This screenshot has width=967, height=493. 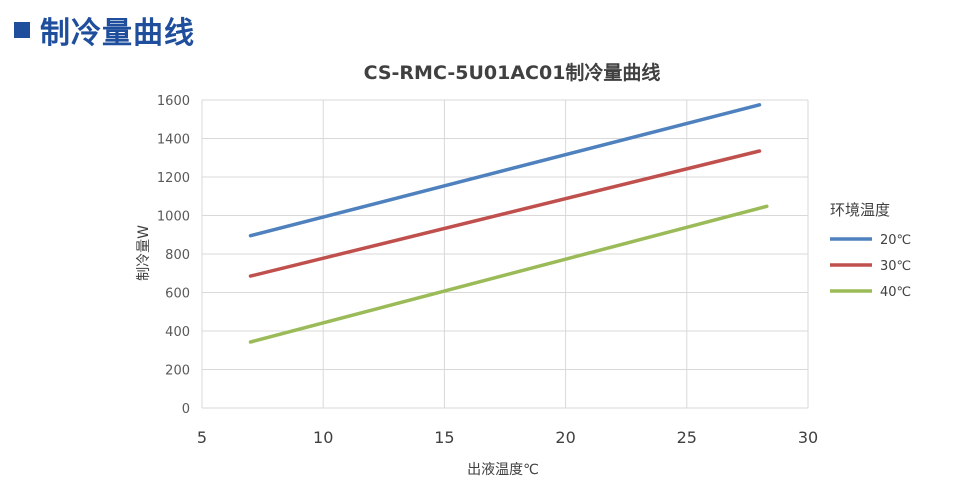 I want to click on x-tick-label: 5, so click(x=202, y=437).